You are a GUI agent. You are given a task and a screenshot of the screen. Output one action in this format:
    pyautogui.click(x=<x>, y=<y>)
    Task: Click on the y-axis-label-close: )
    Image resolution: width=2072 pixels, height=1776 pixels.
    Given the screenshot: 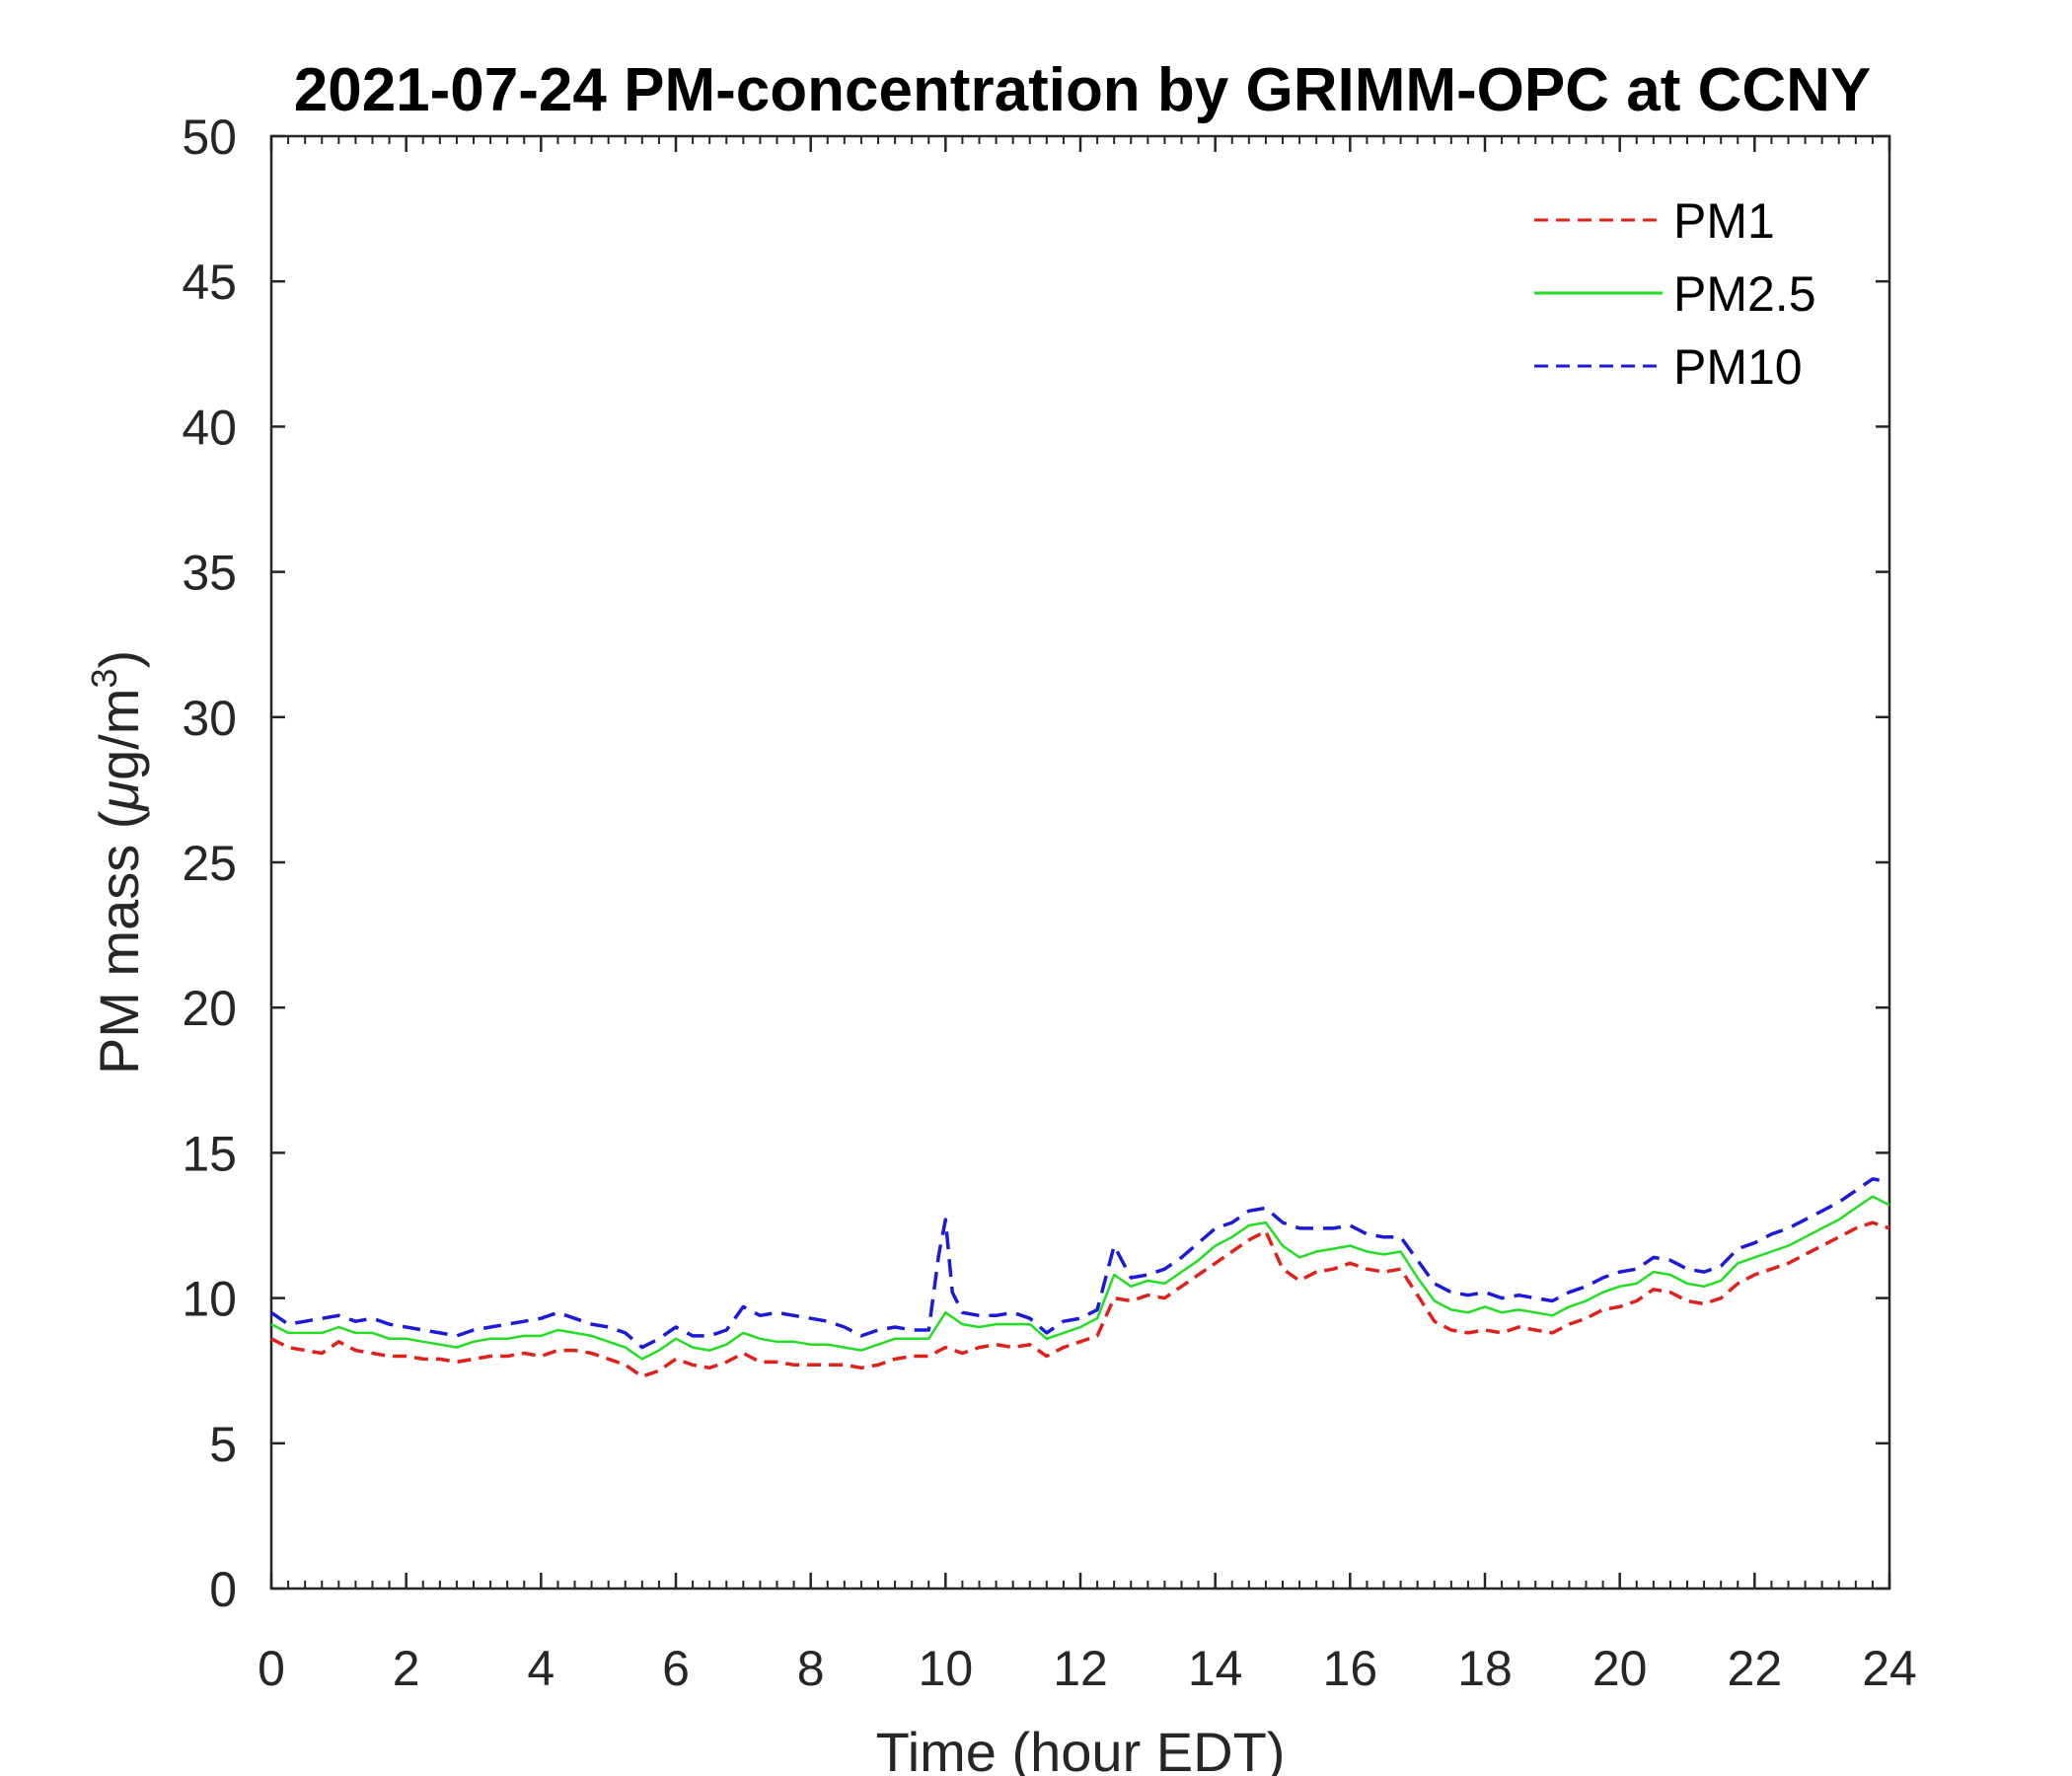 What is the action you would take?
    pyautogui.click(x=119, y=659)
    